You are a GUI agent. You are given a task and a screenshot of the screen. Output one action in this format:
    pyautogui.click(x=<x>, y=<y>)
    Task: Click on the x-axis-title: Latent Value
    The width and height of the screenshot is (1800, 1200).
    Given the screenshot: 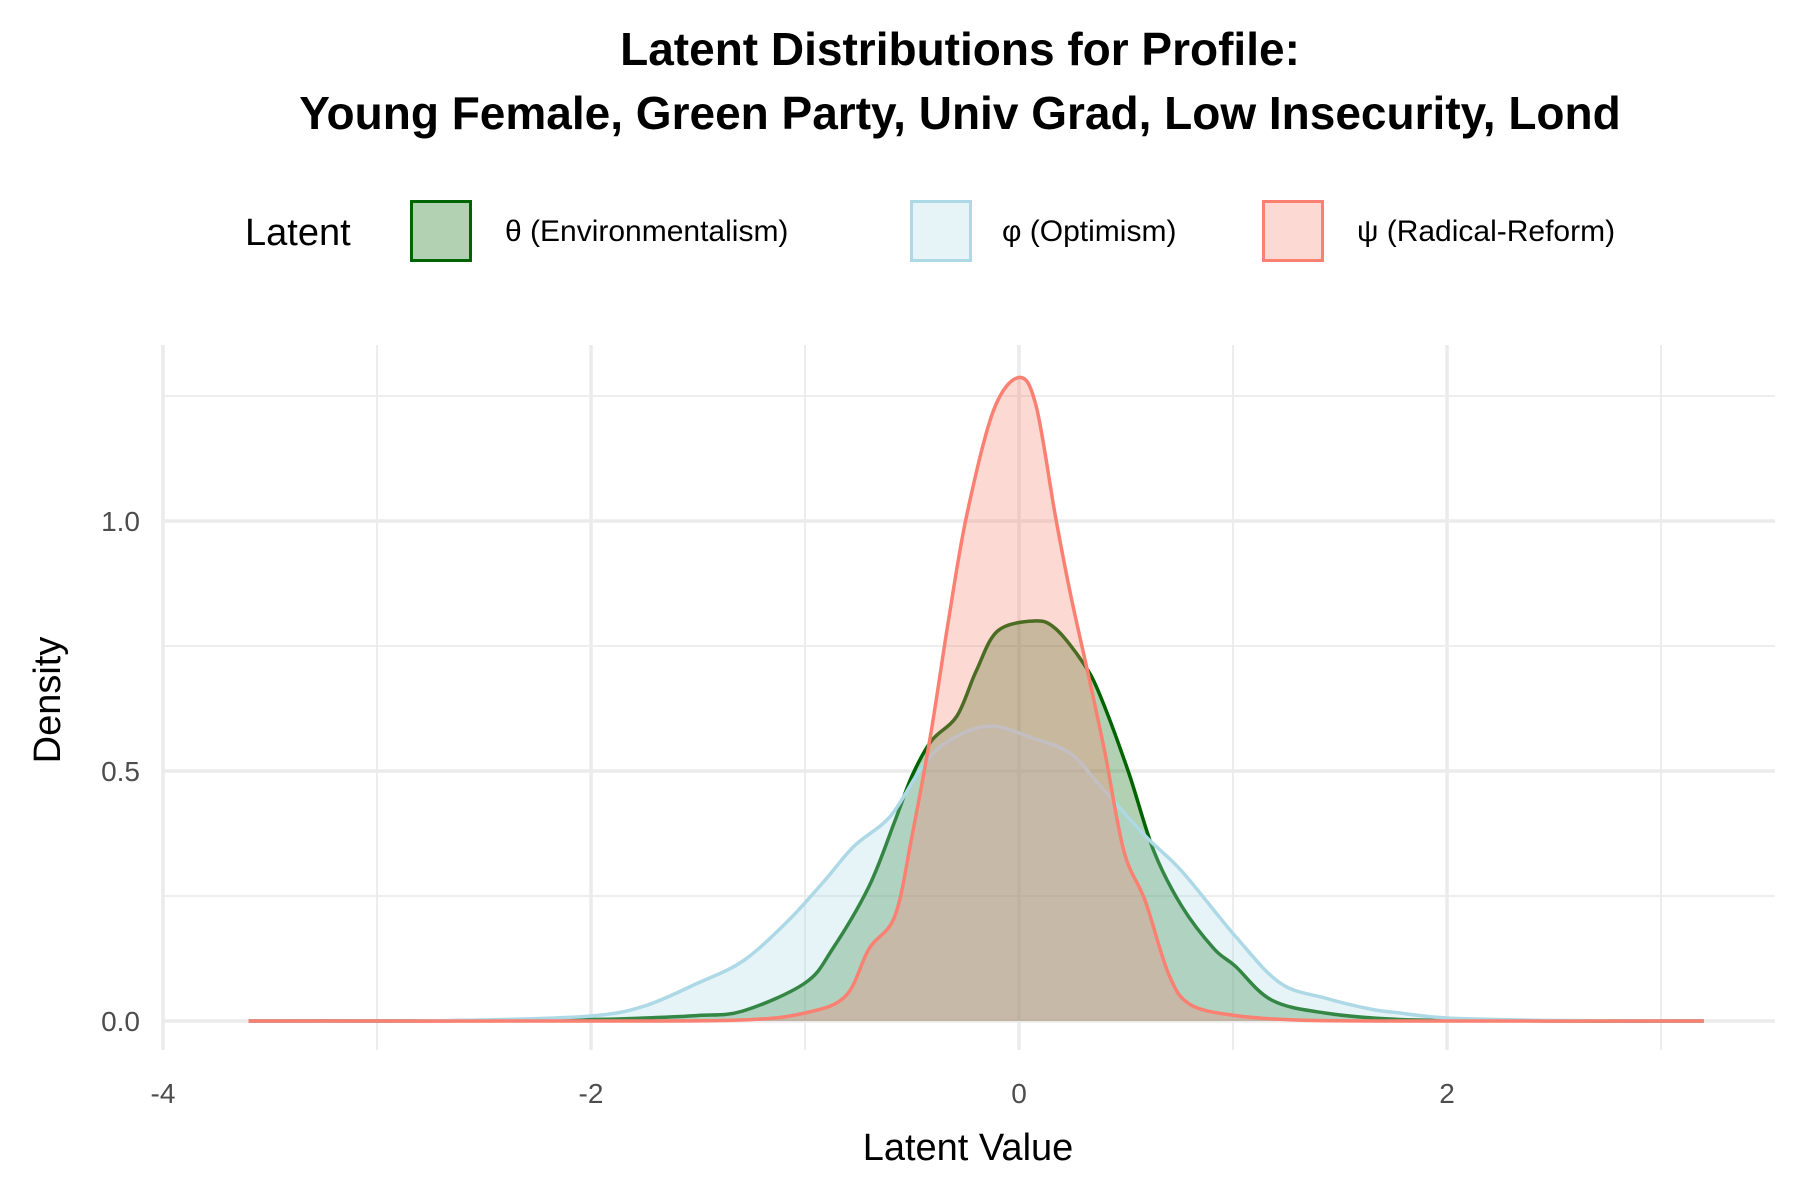 What is the action you would take?
    pyautogui.click(x=968, y=1148)
    